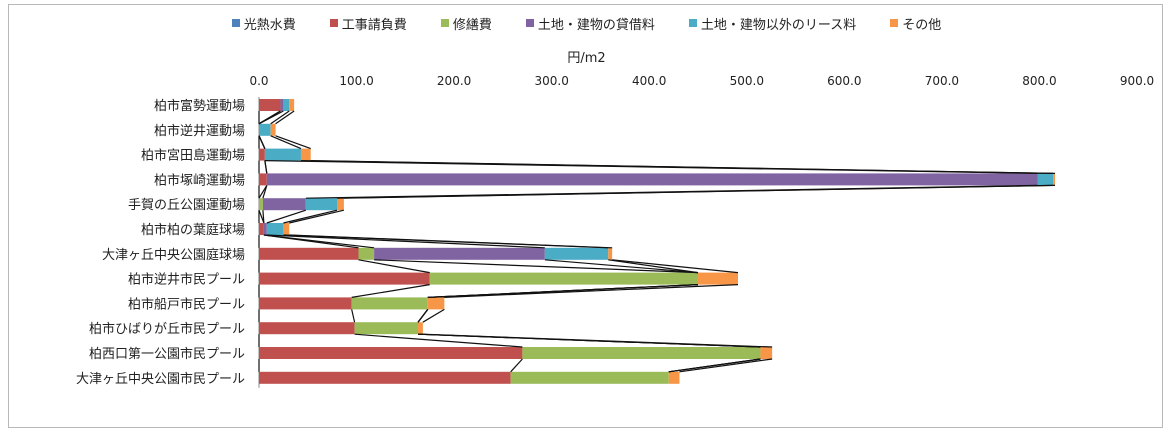  Describe the element at coordinates (193, 156) in the screenshot. I see `category-label: 柏市宮田島運動場` at that location.